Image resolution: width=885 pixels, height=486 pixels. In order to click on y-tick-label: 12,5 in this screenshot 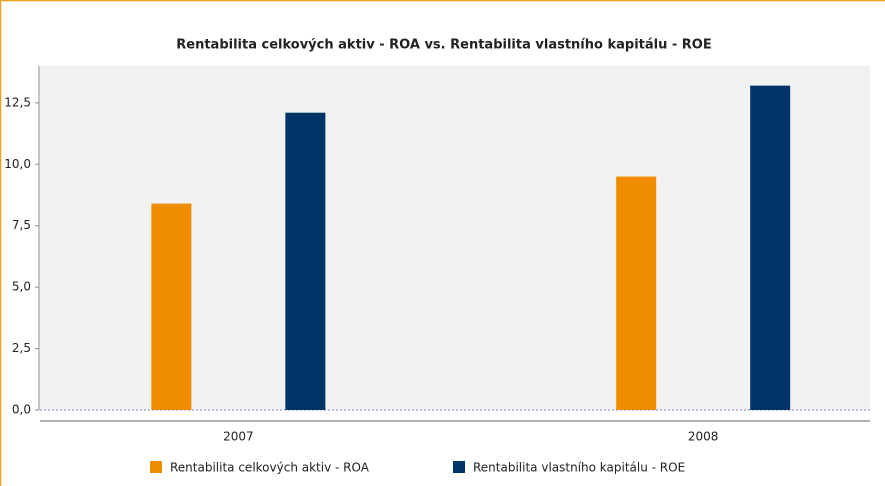, I will do `click(17, 102)`.